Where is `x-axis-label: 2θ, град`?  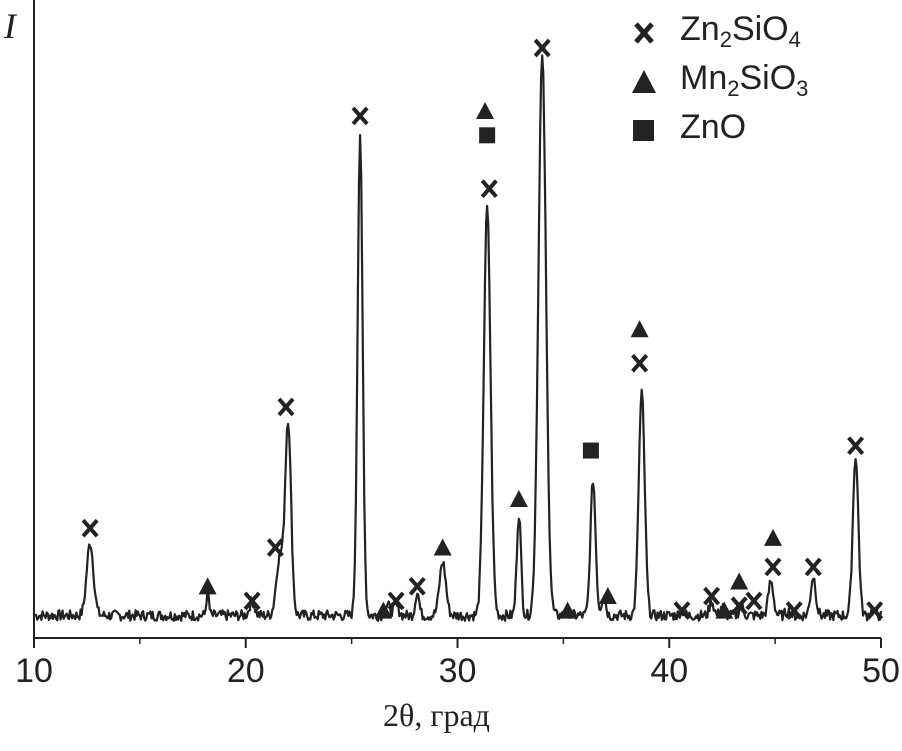 x-axis-label: 2θ, град is located at coordinates (436, 715).